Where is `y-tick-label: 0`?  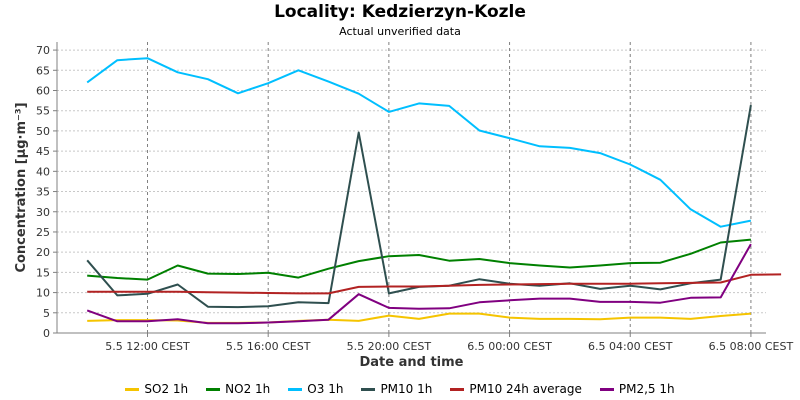
y-tick-label: 0 is located at coordinates (46, 333).